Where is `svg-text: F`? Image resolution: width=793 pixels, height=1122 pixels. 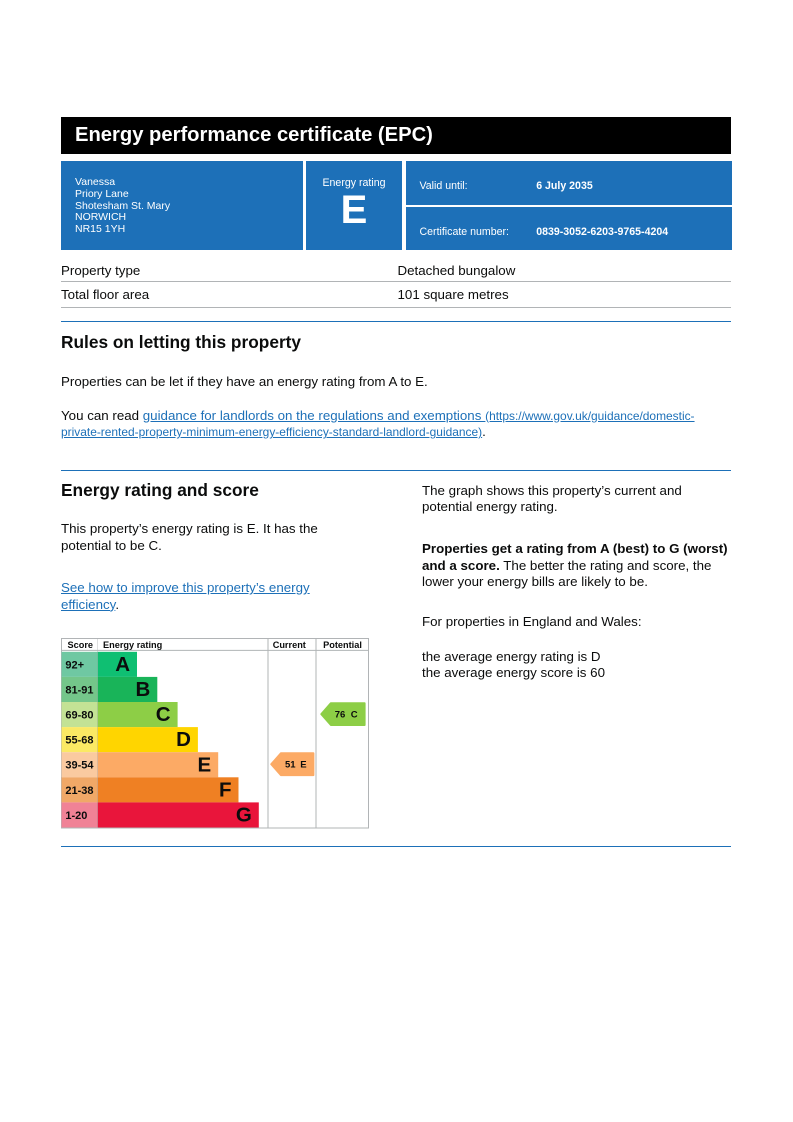
svg-text: F is located at coordinates (225, 789).